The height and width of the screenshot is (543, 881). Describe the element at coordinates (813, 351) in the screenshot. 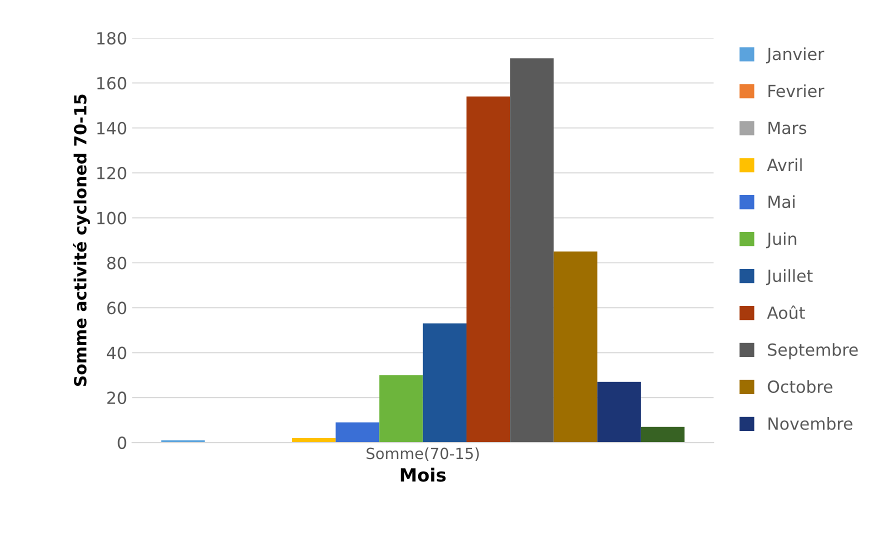

I see `legend-label: Septembre` at that location.